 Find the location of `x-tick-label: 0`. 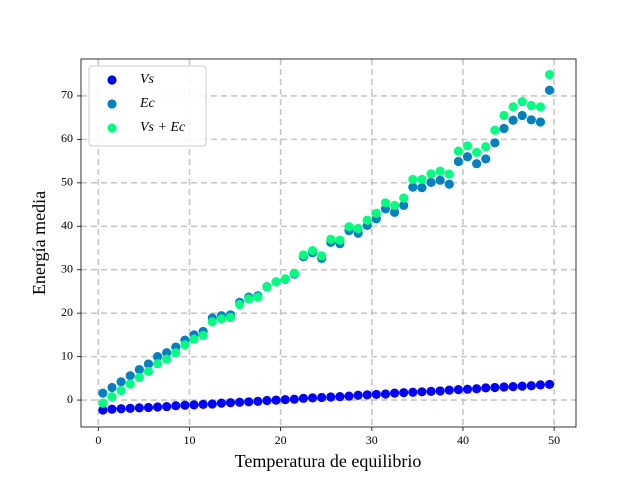

x-tick-label: 0 is located at coordinates (98, 440).